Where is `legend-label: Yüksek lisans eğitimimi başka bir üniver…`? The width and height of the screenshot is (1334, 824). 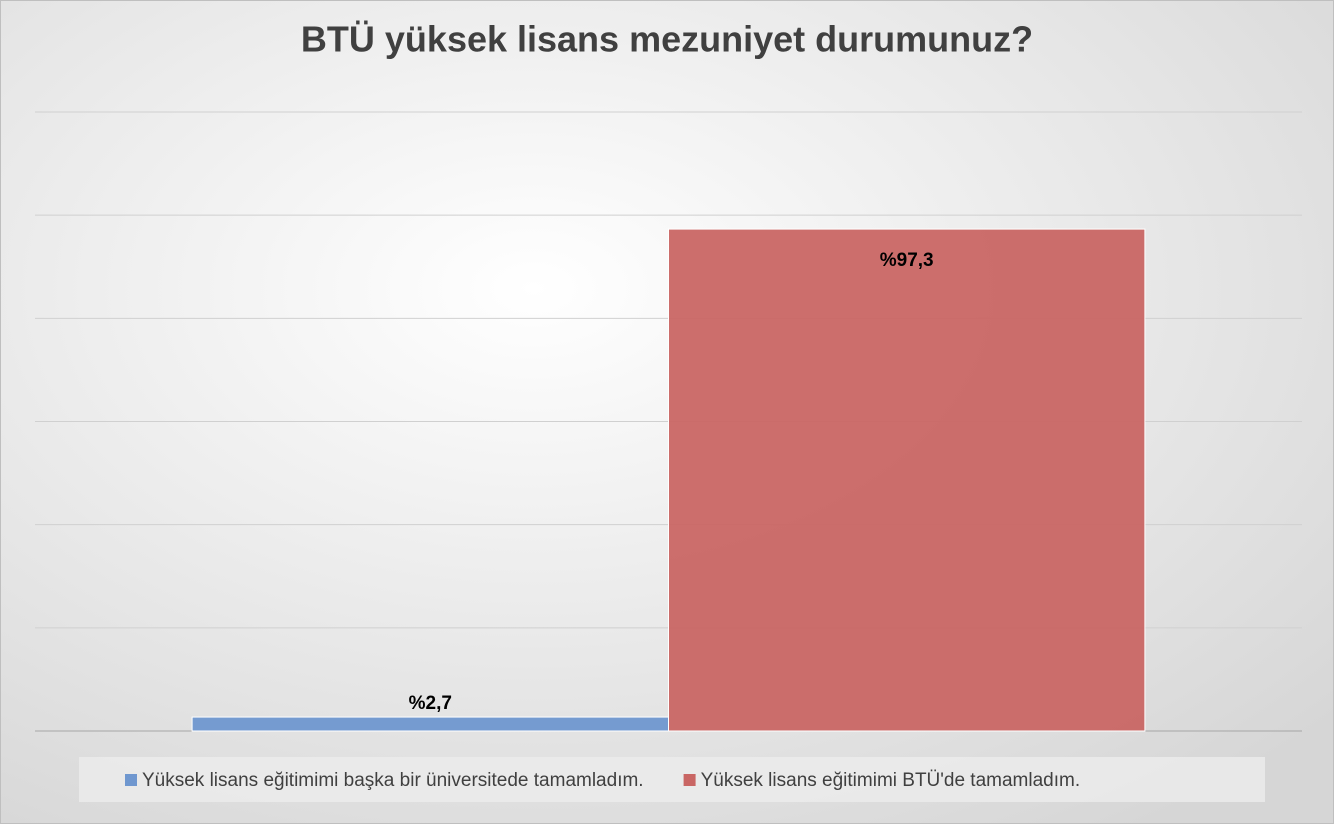
legend-label: Yüksek lisans eğitimimi başka bir üniver… is located at coordinates (393, 780).